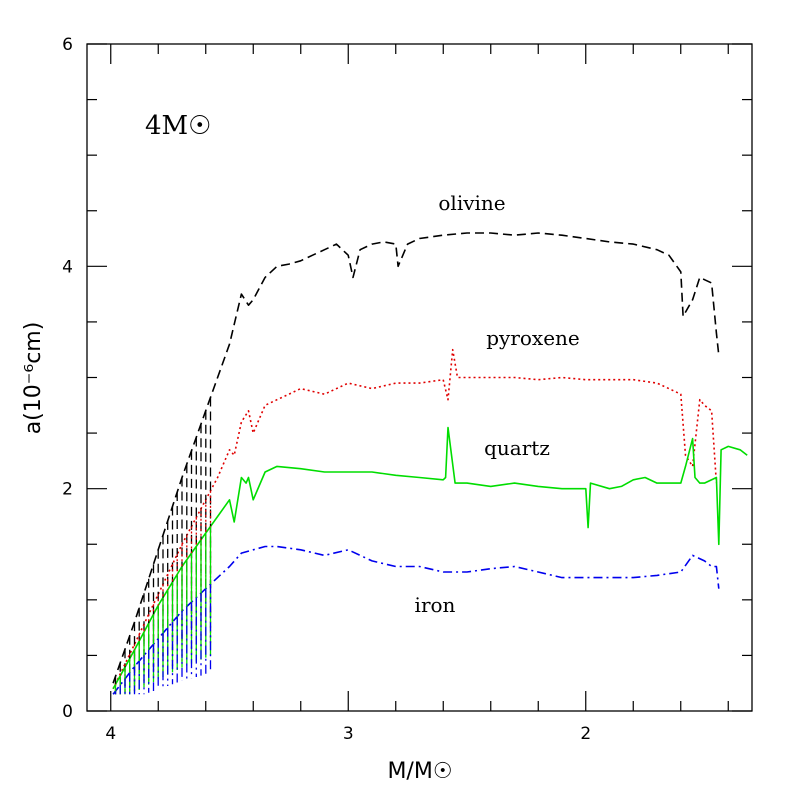 The width and height of the screenshot is (797, 797). What do you see at coordinates (348, 734) in the screenshot?
I see `x-tick-label: 3` at bounding box center [348, 734].